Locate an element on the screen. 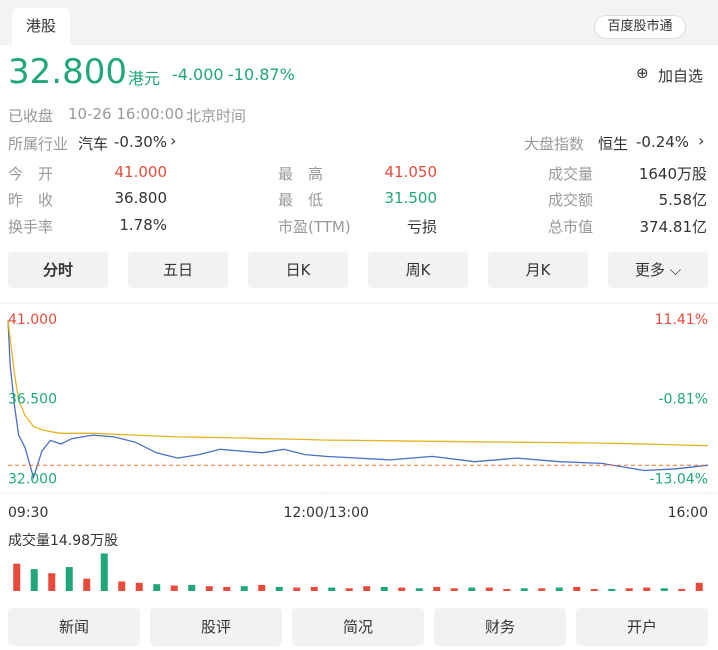 The image size is (718, 650). stat-value: 5.58亿 is located at coordinates (682, 200).